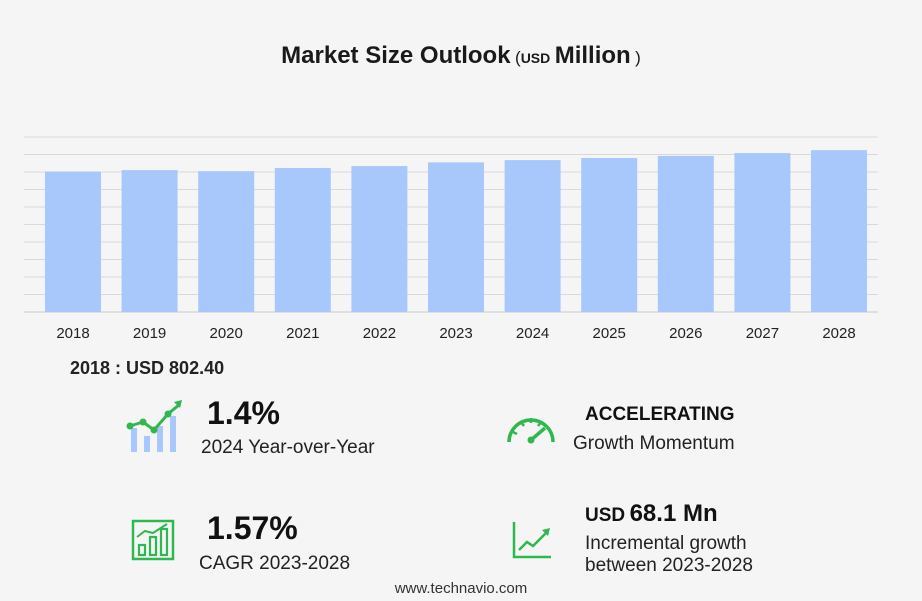 The image size is (922, 601). What do you see at coordinates (762, 333) in the screenshot?
I see `x-tick-label-2027: 2027` at bounding box center [762, 333].